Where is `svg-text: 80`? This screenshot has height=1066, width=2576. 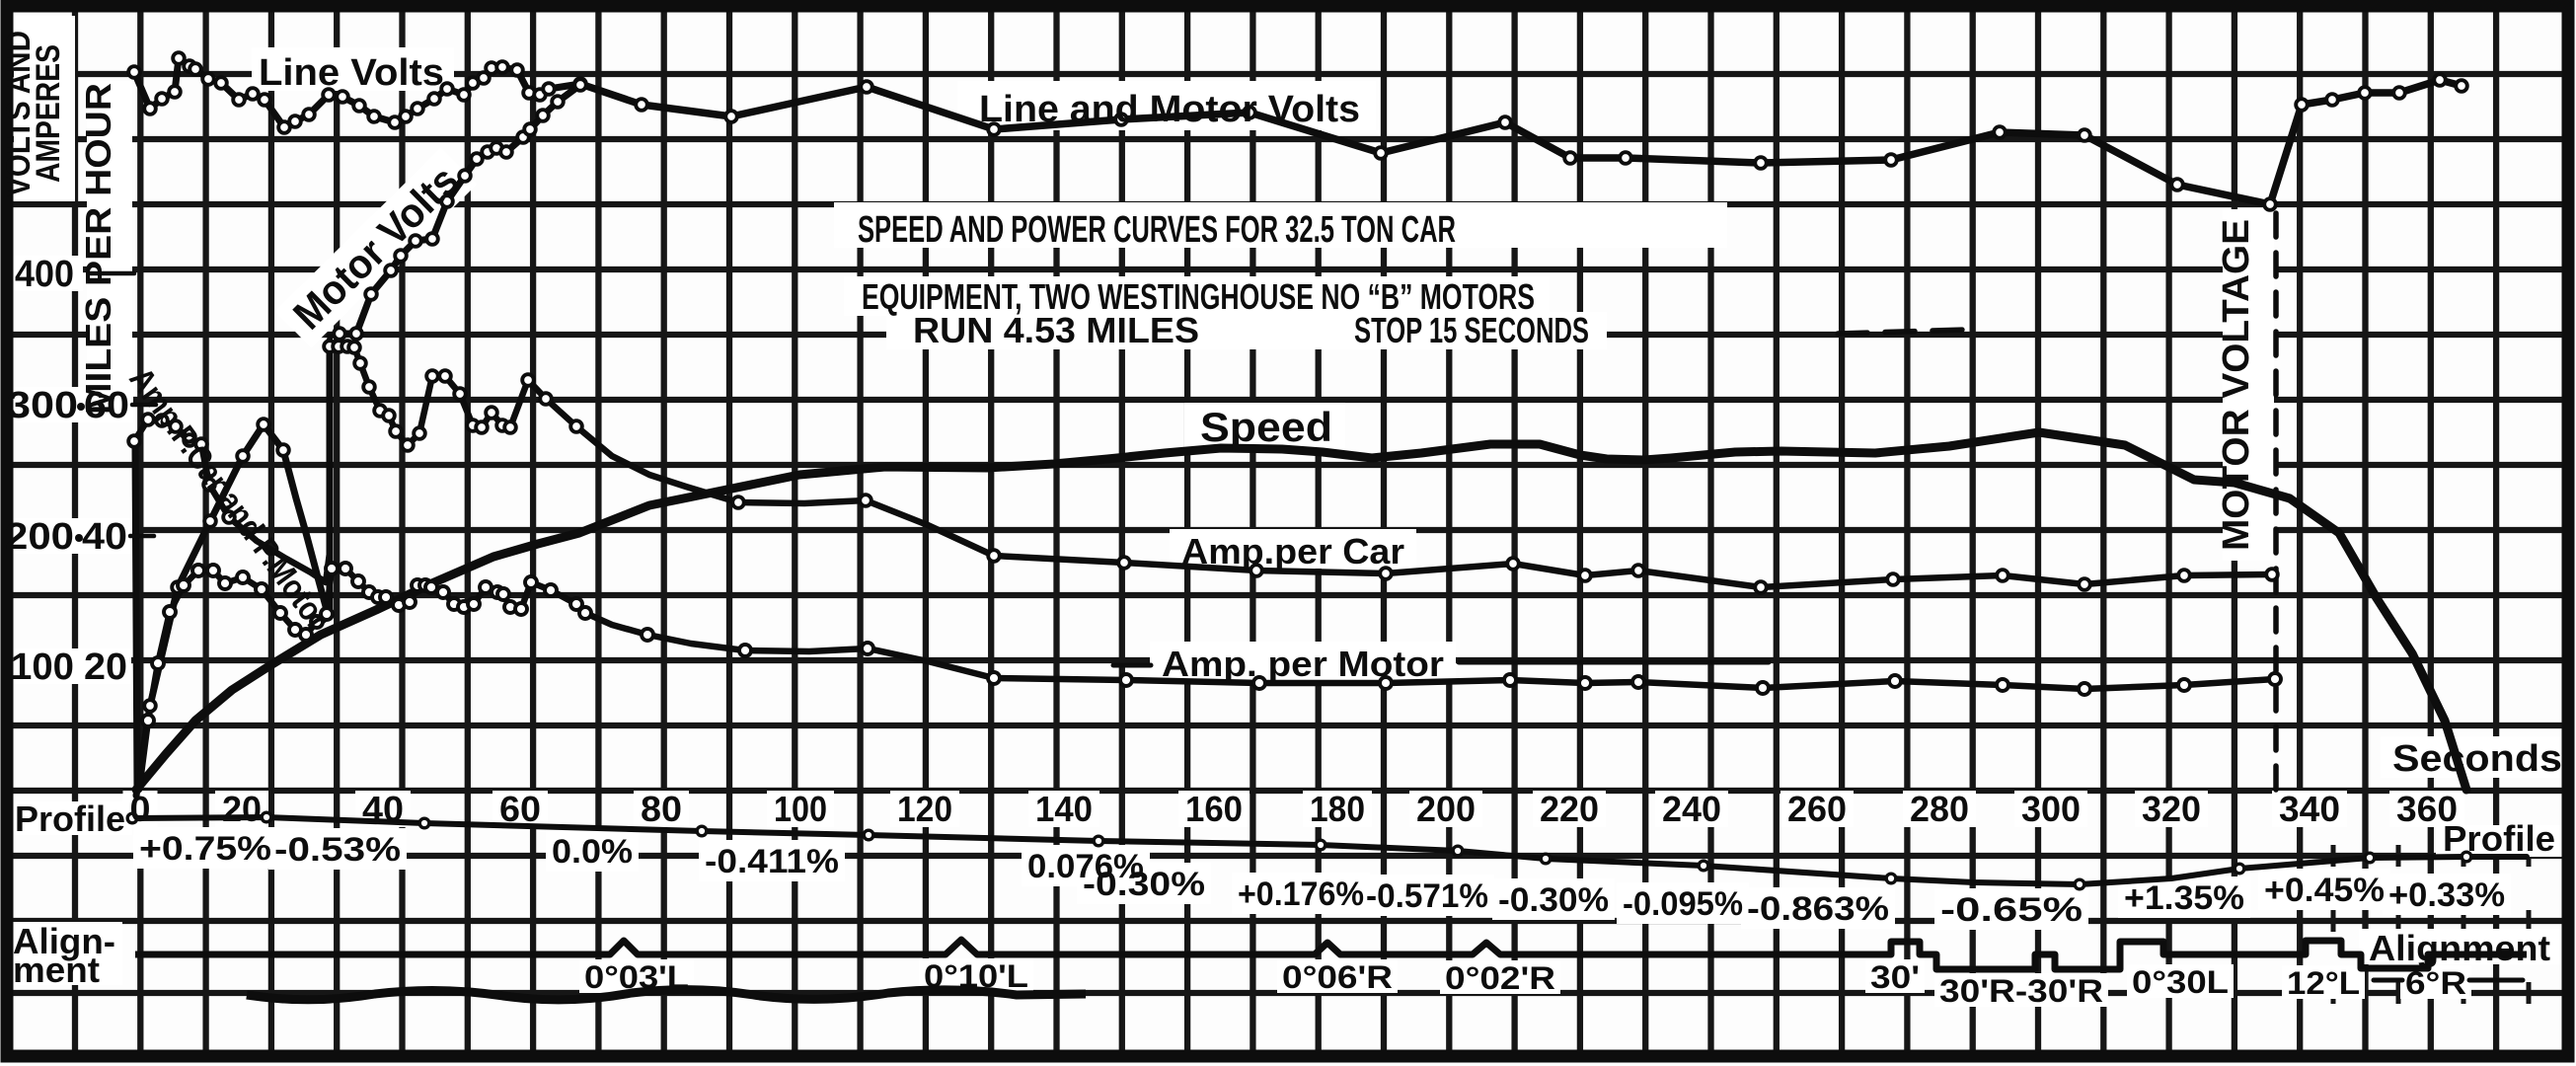
svg-text: 80 is located at coordinates (662, 809).